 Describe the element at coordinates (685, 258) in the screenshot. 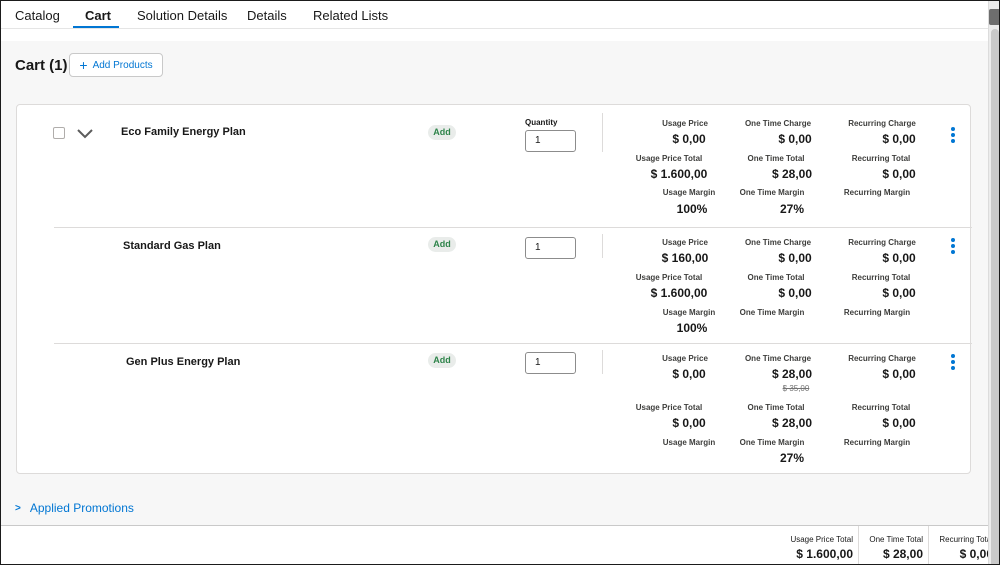

I see `usage-price-value: $ 160,00` at that location.